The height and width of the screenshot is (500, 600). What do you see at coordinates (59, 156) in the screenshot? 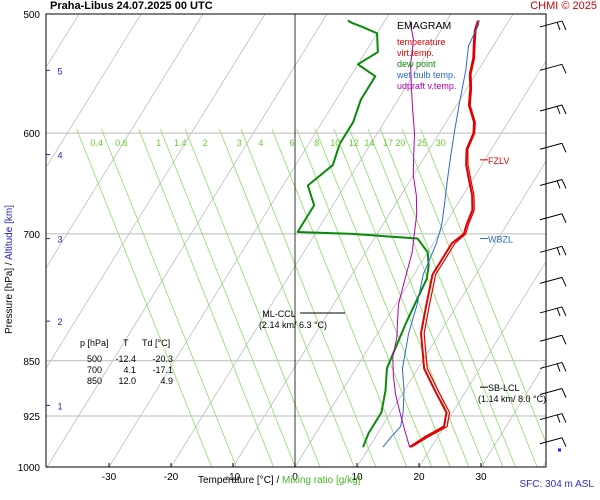
I see `altitude-tick-label: 4` at bounding box center [59, 156].